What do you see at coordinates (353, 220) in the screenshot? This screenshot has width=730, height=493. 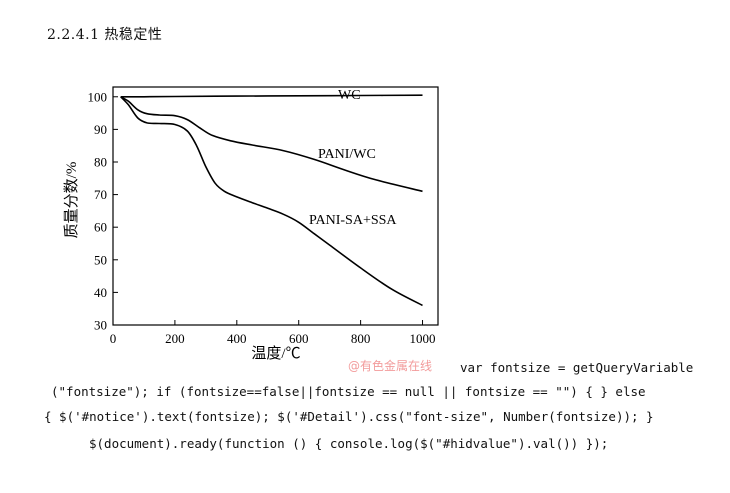 I see `series-label-pani-sa-ssa: PANI-SA+SSA` at bounding box center [353, 220].